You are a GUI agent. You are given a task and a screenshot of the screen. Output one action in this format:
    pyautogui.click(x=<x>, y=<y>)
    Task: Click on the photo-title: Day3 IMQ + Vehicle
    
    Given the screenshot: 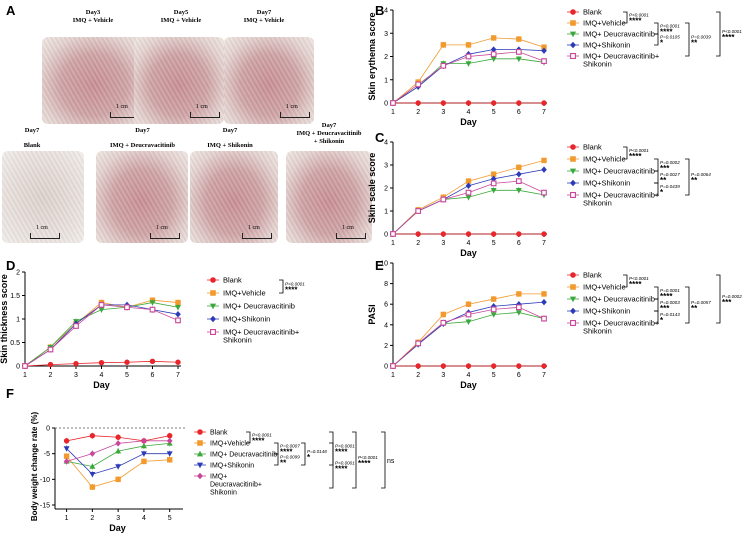 What is the action you would take?
    pyautogui.click(x=93, y=17)
    